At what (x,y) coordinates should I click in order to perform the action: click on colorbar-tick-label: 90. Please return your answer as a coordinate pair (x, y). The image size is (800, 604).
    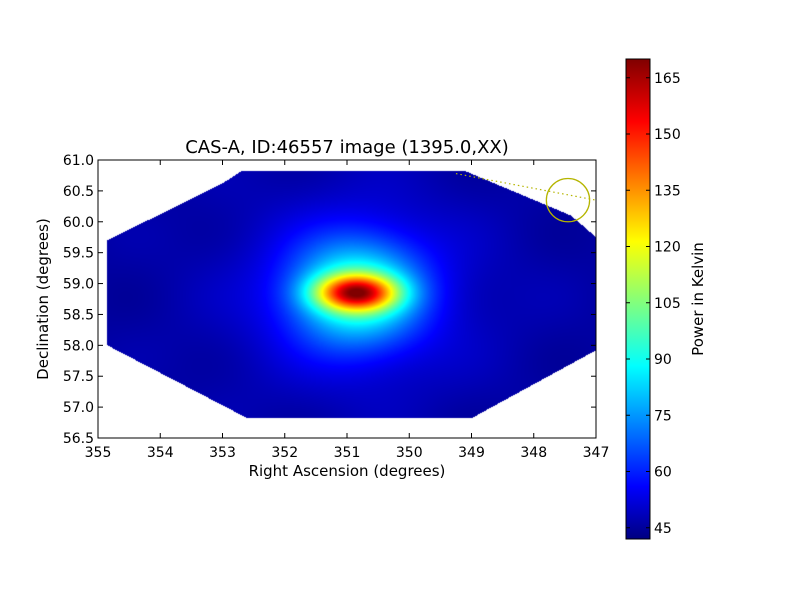
    Looking at the image, I should click on (663, 360).